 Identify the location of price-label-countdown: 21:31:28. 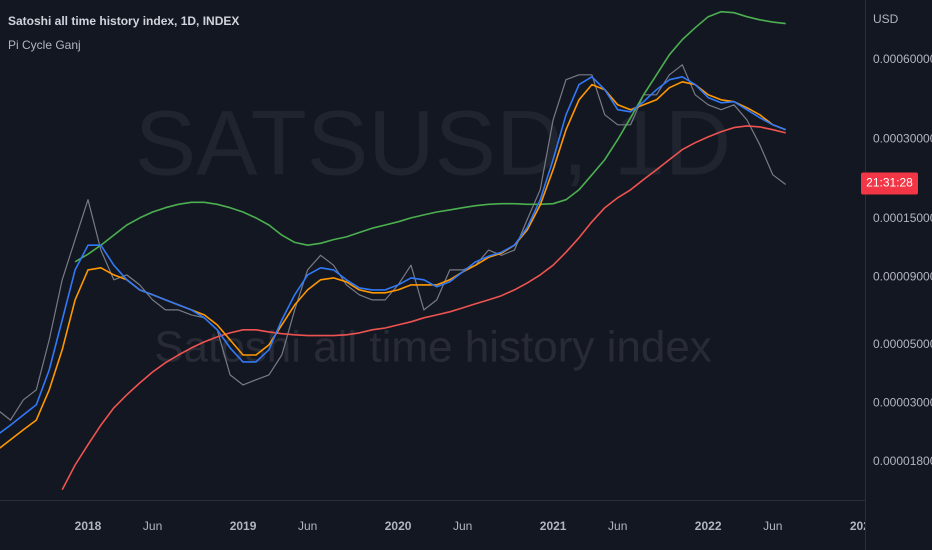
(889, 183).